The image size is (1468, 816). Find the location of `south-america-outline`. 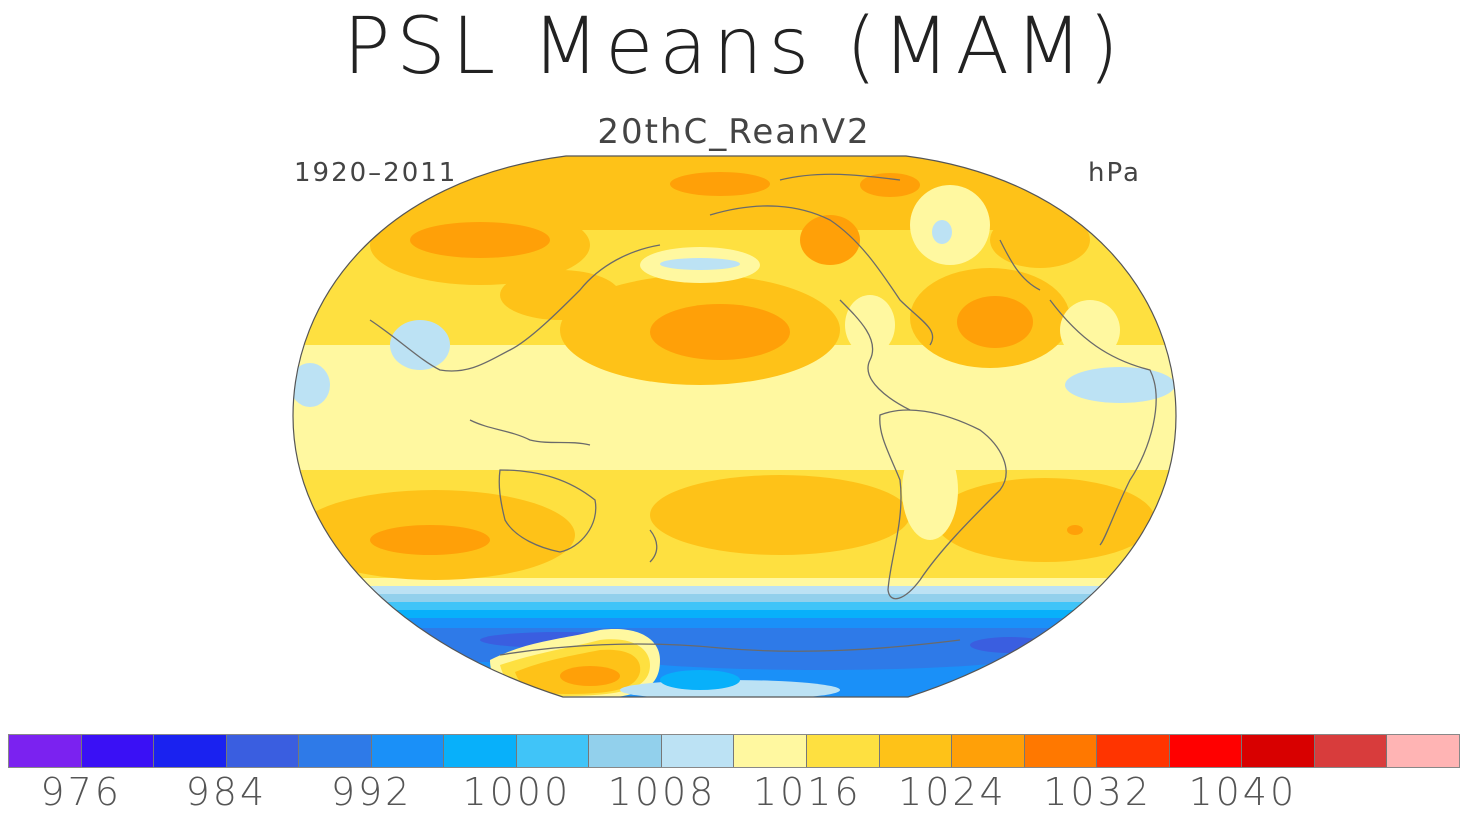

south-america-outline is located at coordinates (943, 504).